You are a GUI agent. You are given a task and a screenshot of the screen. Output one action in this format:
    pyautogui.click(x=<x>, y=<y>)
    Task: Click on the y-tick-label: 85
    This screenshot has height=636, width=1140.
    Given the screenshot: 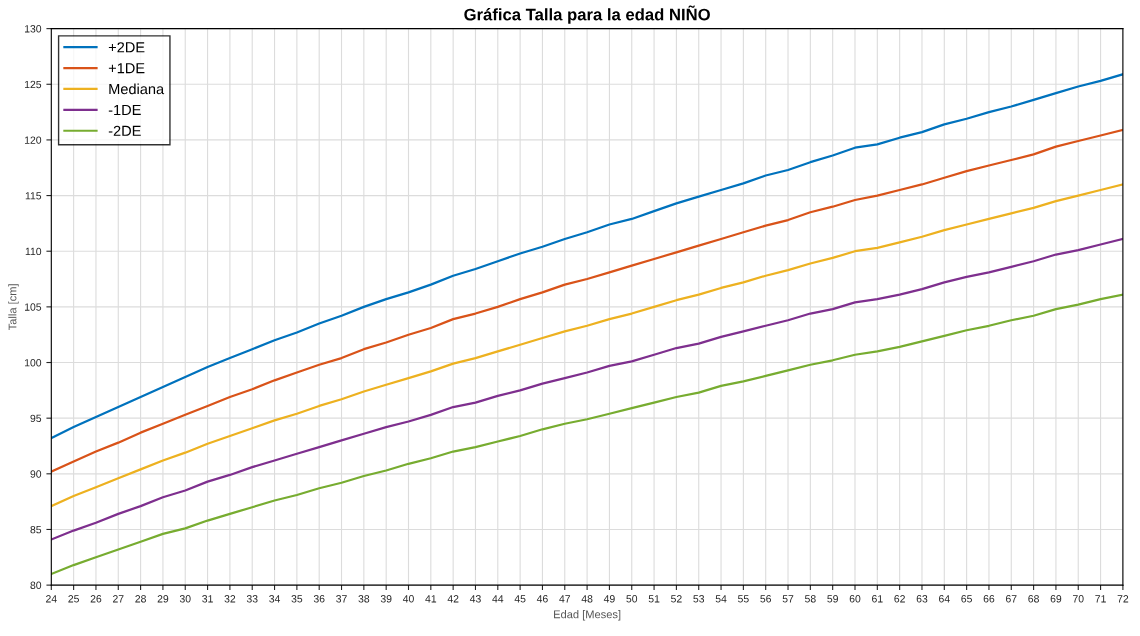 What is the action you would take?
    pyautogui.click(x=36, y=529)
    